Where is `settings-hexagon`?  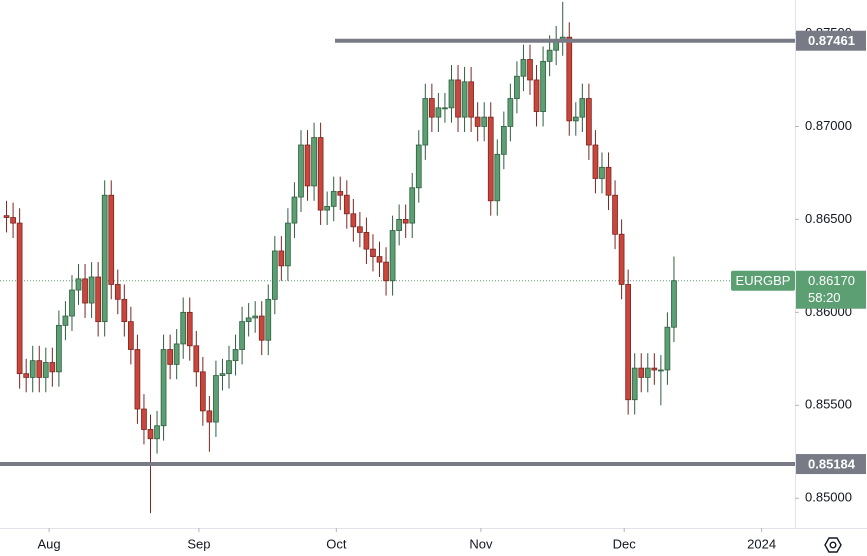
settings-hexagon is located at coordinates (833, 545).